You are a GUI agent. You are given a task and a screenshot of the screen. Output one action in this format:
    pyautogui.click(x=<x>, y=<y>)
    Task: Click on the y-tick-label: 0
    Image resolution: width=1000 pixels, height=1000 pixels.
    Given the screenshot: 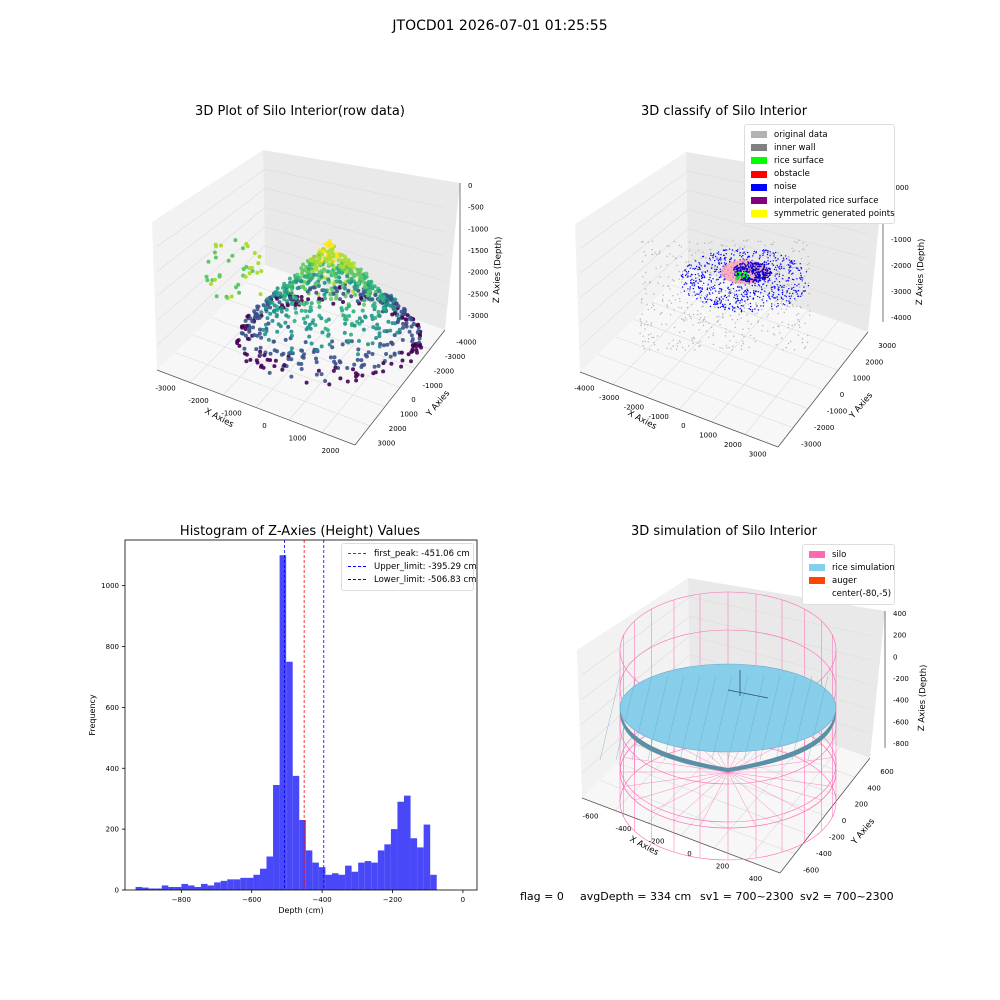 What is the action you would take?
    pyautogui.click(x=842, y=395)
    